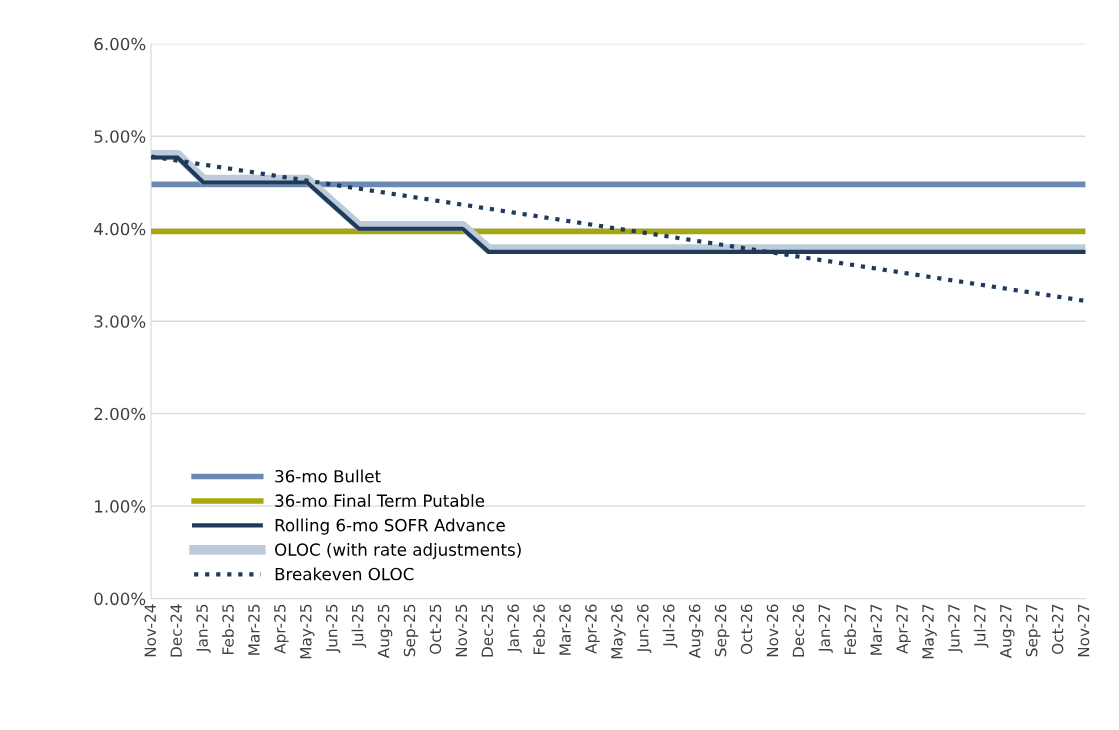  What do you see at coordinates (539, 629) in the screenshot?
I see `x-tick-label: Feb-26` at bounding box center [539, 629].